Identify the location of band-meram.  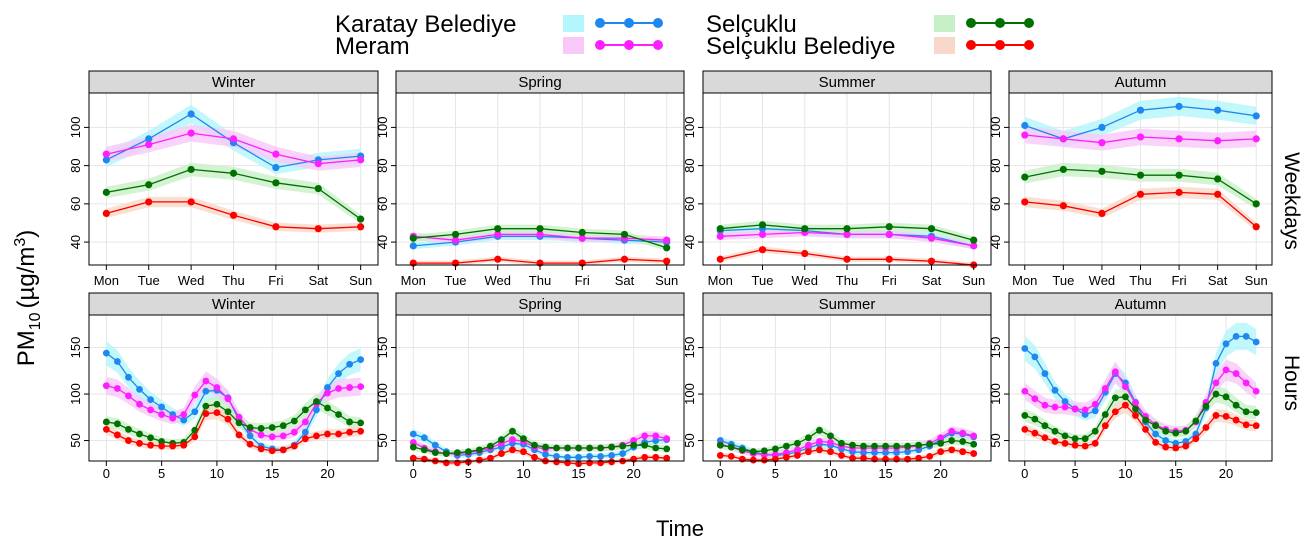
(233, 406).